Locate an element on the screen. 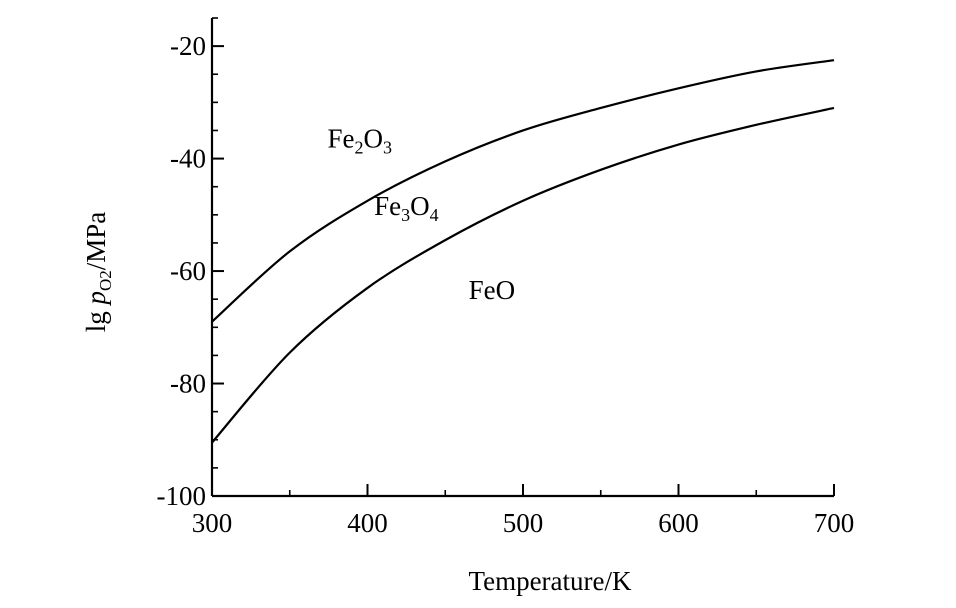  y-title-prefix: lg is located at coordinates (96, 319).